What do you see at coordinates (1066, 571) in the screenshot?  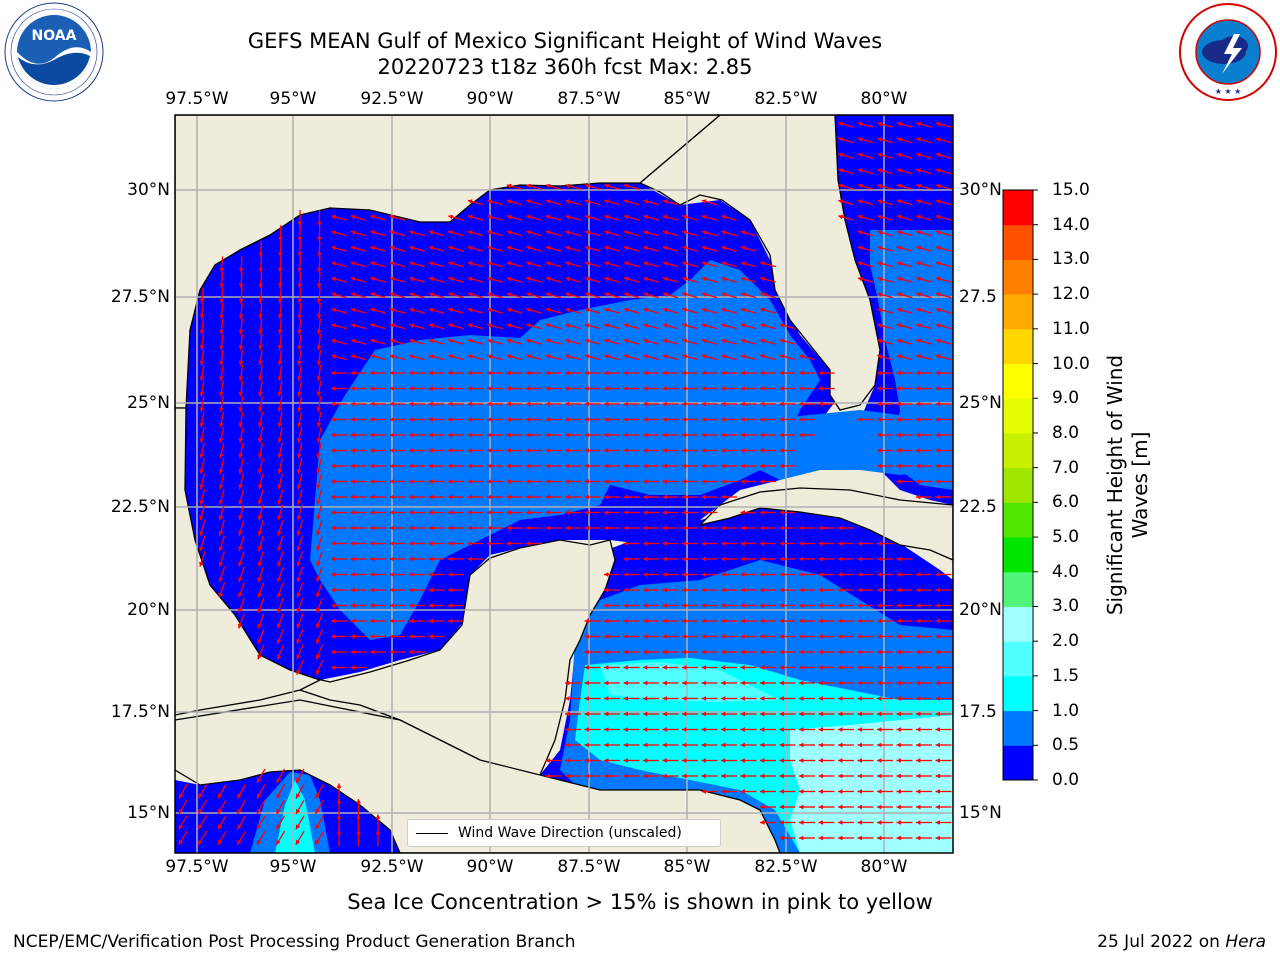 I see `colorbar-tick-label: 4.0` at bounding box center [1066, 571].